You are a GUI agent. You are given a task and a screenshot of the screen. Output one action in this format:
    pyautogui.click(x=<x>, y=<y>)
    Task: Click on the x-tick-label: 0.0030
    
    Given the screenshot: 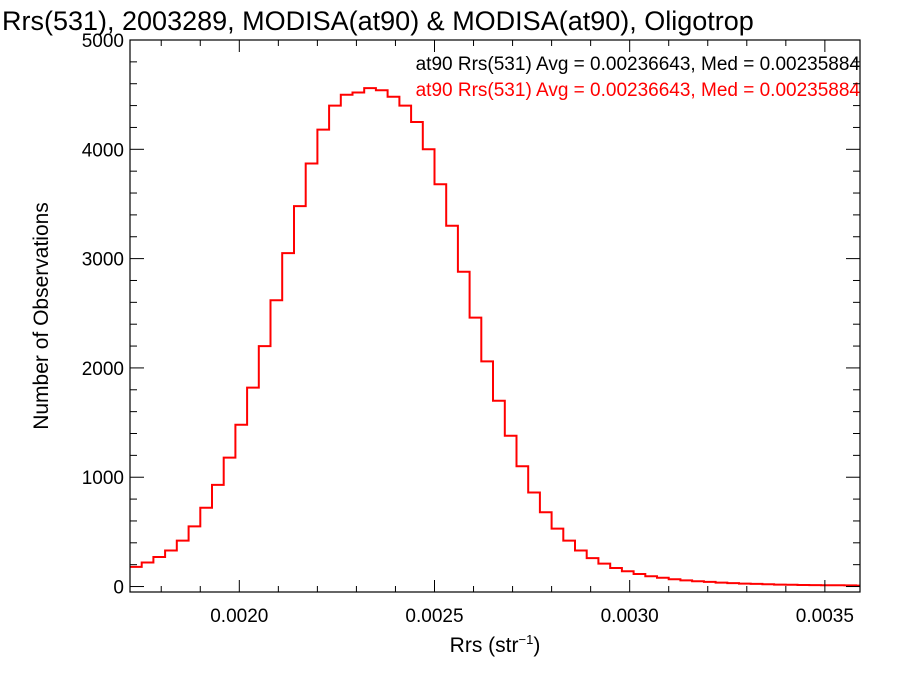 What is the action you would take?
    pyautogui.click(x=630, y=616)
    